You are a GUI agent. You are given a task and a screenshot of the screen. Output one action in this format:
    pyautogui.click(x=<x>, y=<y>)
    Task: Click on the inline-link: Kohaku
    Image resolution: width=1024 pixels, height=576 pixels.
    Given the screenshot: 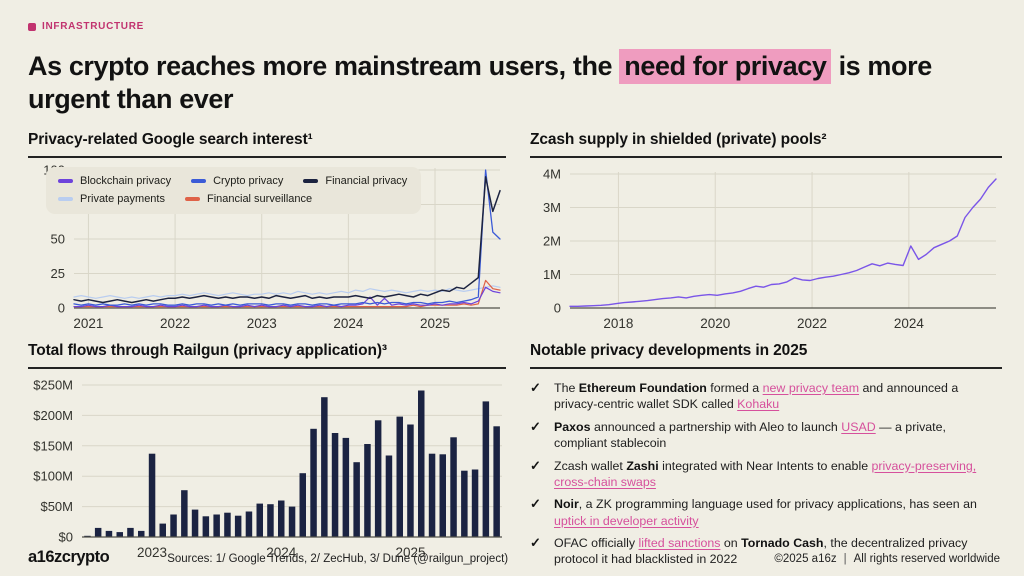 What is the action you would take?
    pyautogui.click(x=758, y=404)
    